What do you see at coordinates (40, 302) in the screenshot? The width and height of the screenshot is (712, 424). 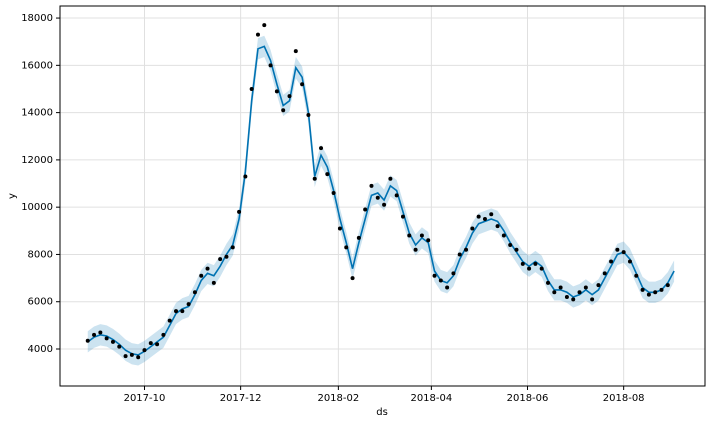 I see `y-tick-label: 6000` at bounding box center [40, 302].